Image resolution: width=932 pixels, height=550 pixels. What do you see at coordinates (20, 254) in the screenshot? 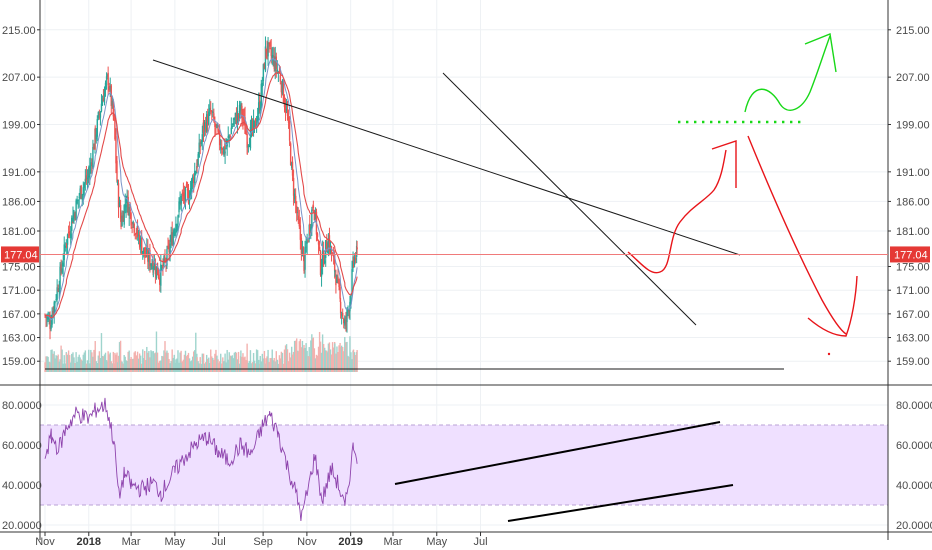
I see `current-price-badge-left` at bounding box center [20, 254].